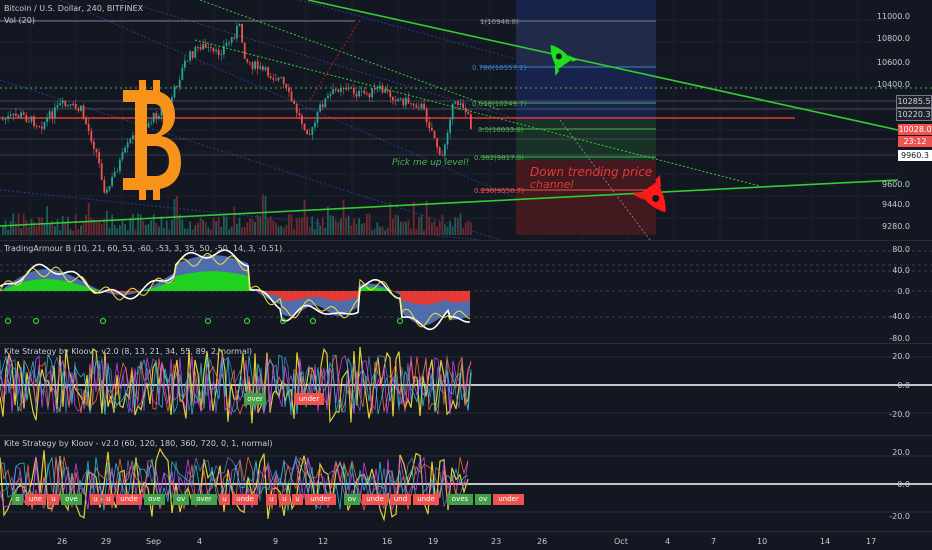  Describe the element at coordinates (35, 499) in the screenshot. I see `kite2-signal-badge: une` at that location.